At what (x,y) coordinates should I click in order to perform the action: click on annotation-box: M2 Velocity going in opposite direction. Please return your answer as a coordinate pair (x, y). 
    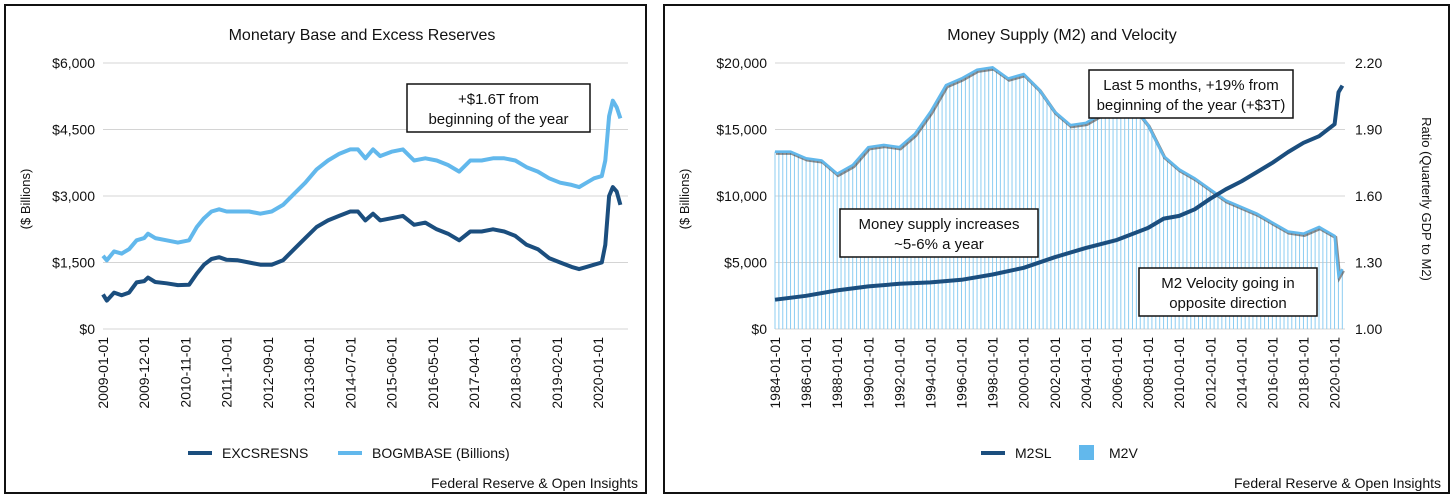
    Looking at the image, I should click on (1228, 292).